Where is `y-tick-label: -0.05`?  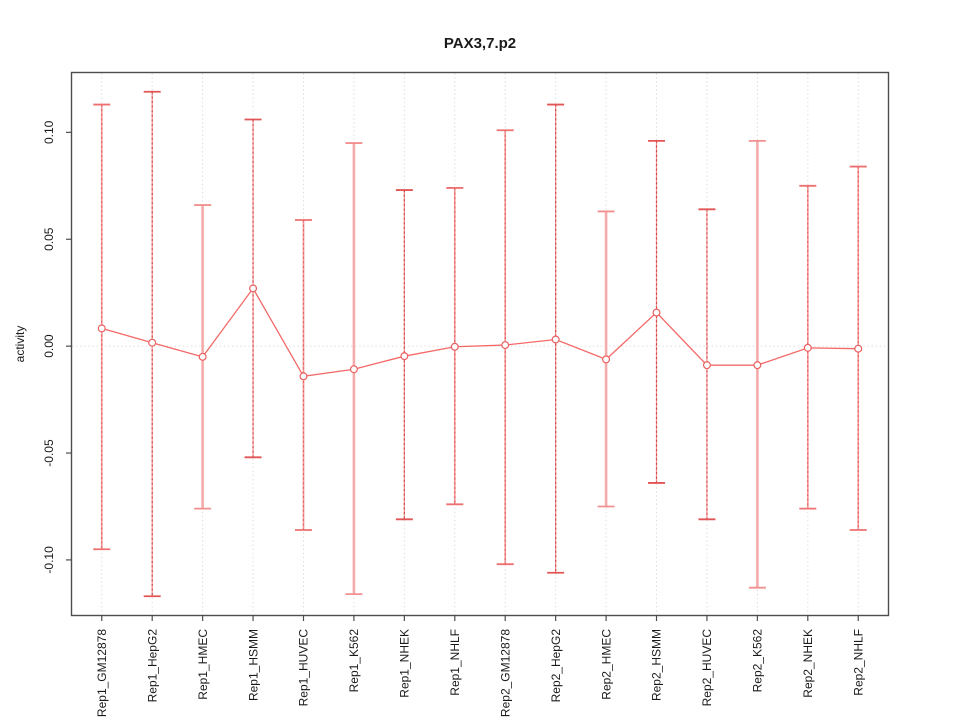 y-tick-label: -0.05 is located at coordinates (49, 453).